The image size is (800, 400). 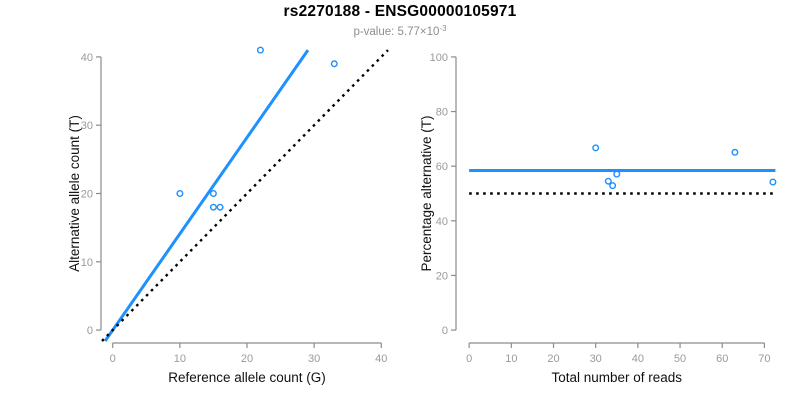 I want to click on figure-title: rs2270188 - ENSG00000105971, so click(x=400, y=11).